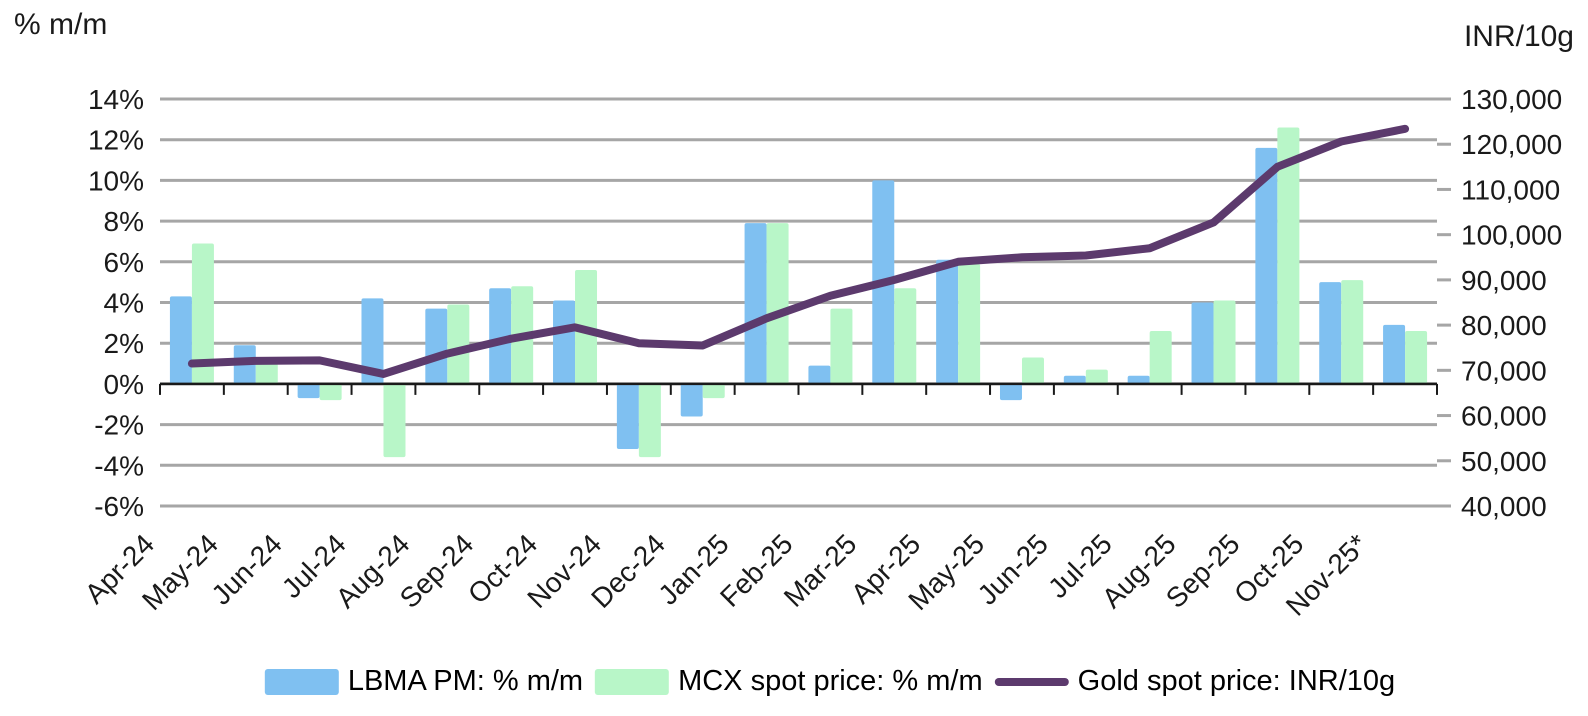 This screenshot has width=1588, height=716. I want to click on legend-label-lbma: LBMA PM: % m/m, so click(465, 681).